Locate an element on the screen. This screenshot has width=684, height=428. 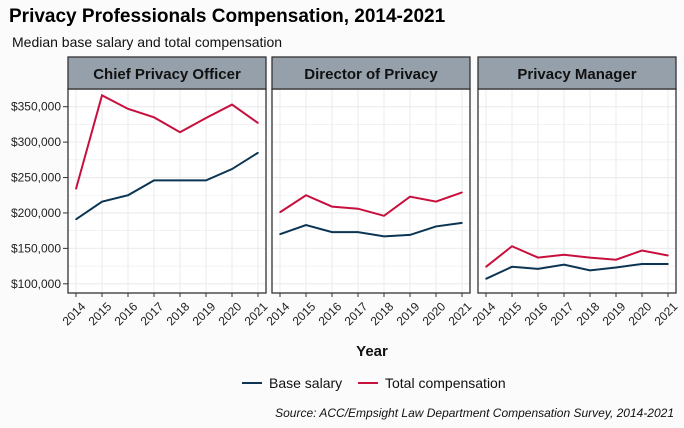
legend-item: Total compensation is located at coordinates (432, 383).